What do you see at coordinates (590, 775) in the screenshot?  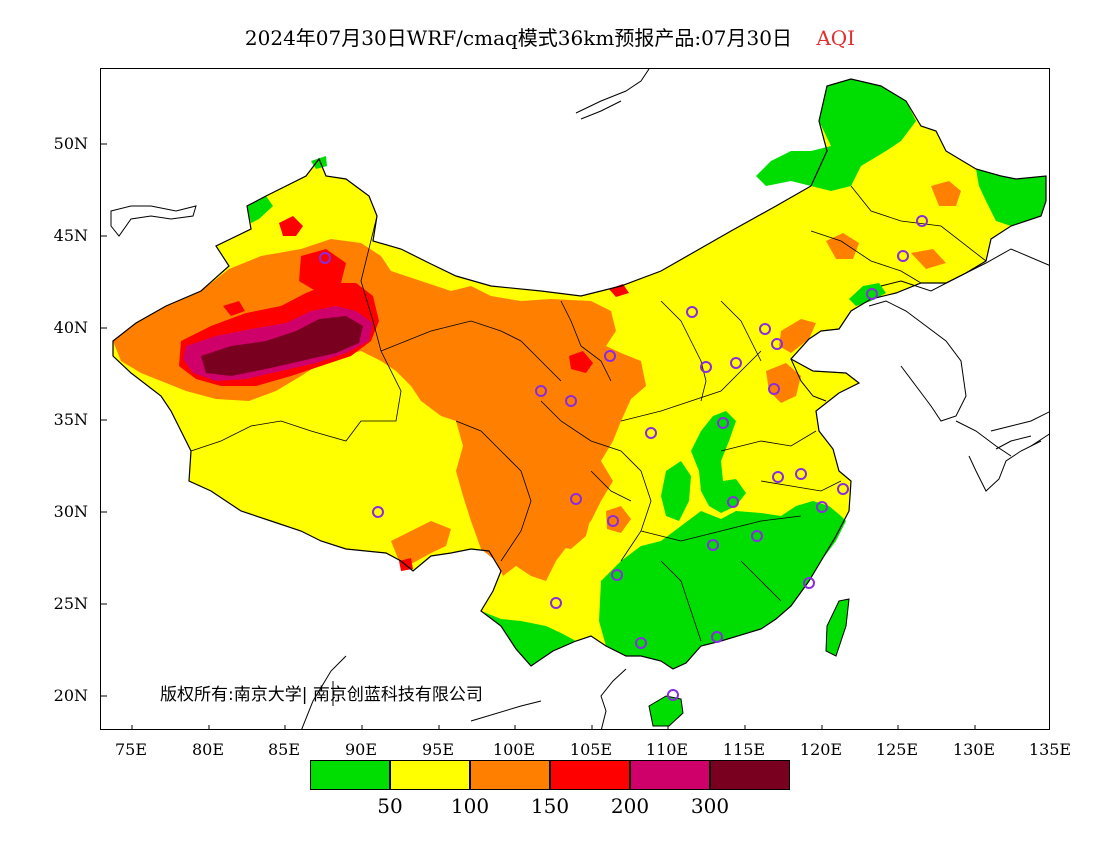 I see `legend-swatch-unhealthy` at bounding box center [590, 775].